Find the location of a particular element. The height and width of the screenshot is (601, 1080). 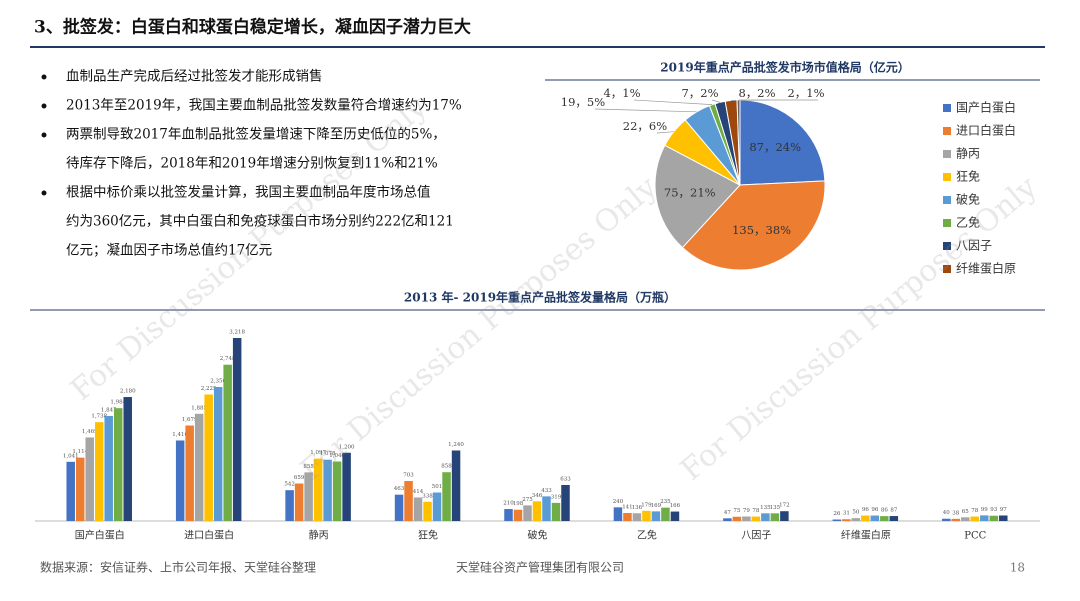

bar-value-label: 93 is located at coordinates (993, 510).